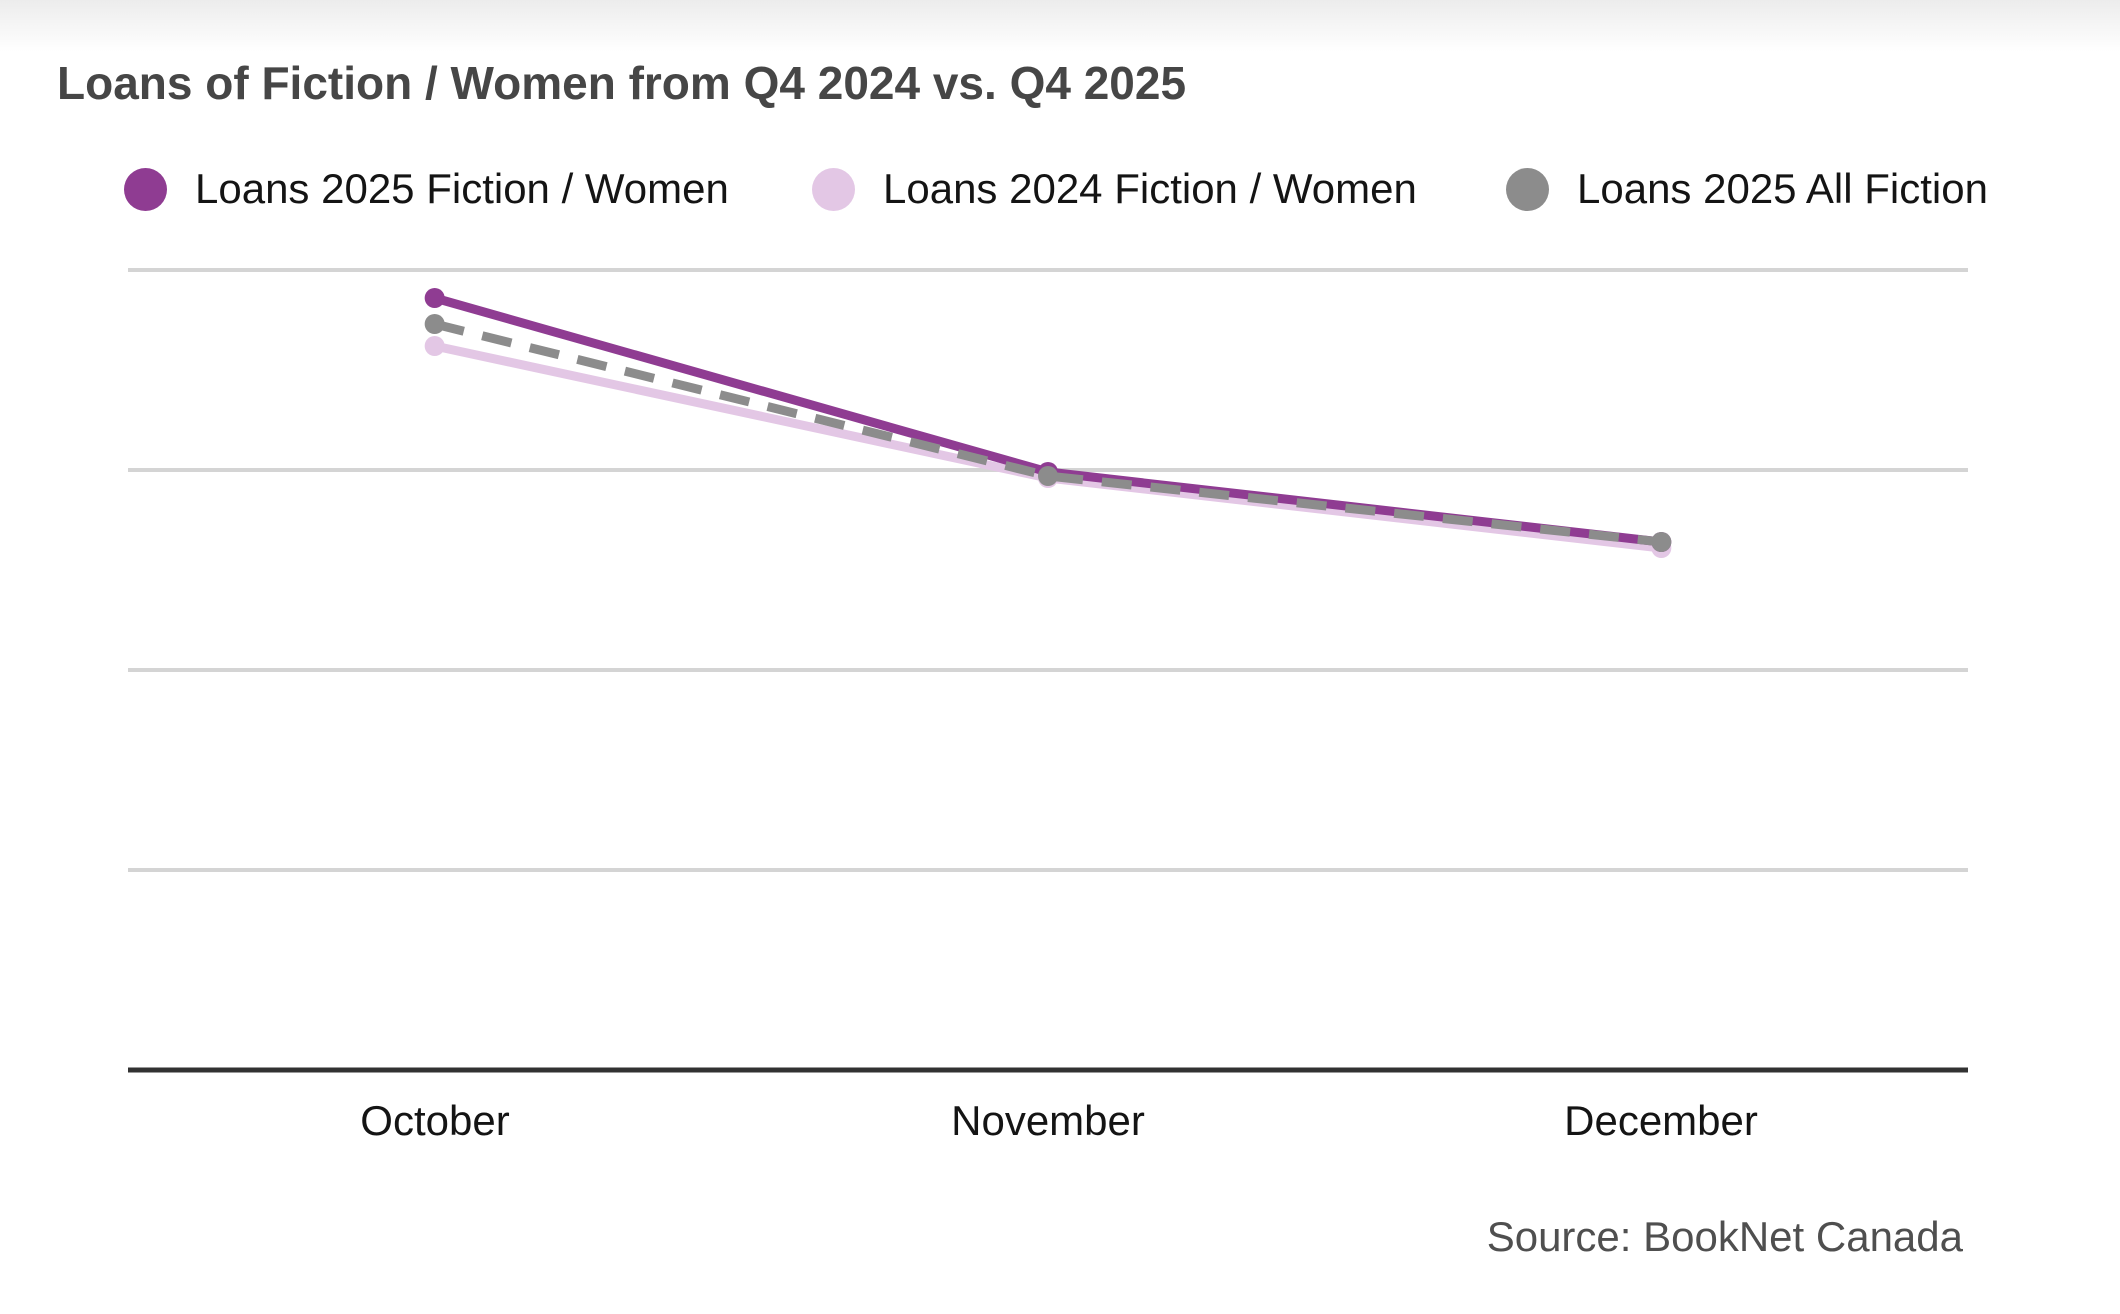 The image size is (2120, 1314). Describe the element at coordinates (435, 1120) in the screenshot. I see `x-axis-tick-label: October` at that location.